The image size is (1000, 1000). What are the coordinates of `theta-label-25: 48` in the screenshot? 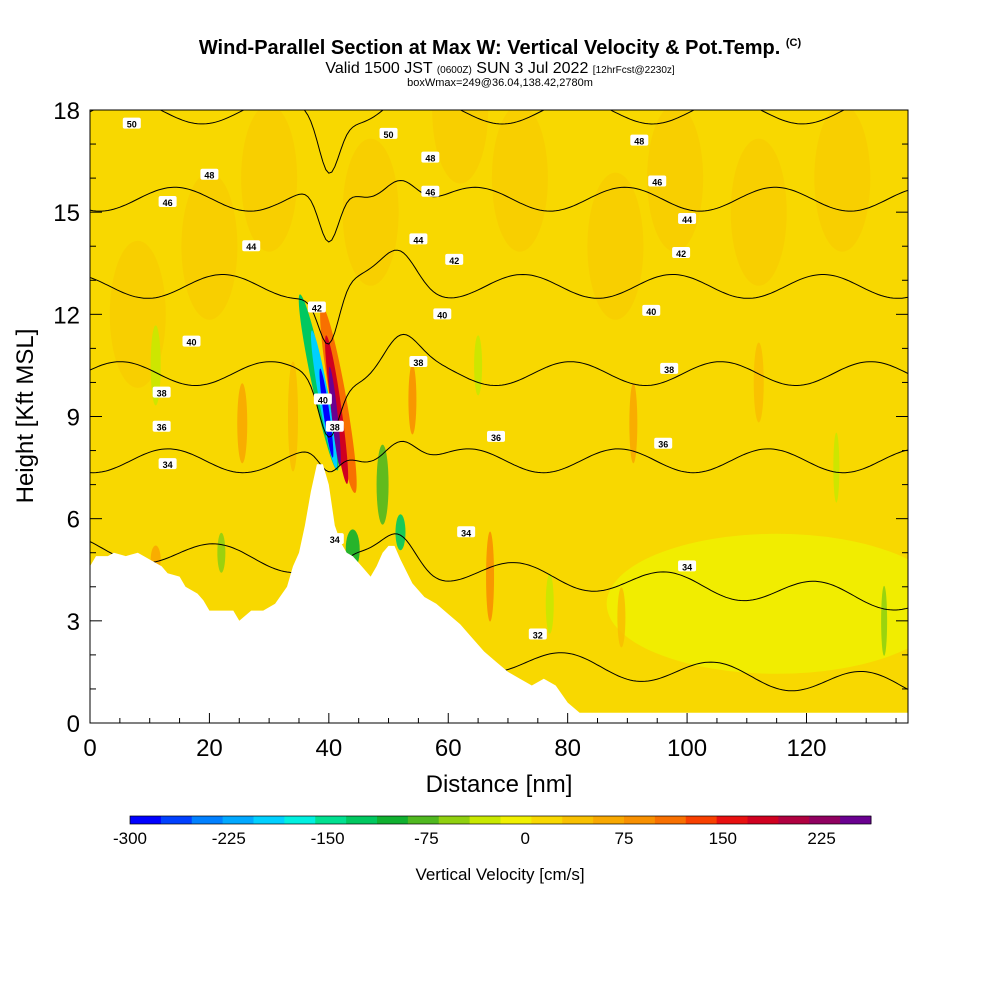 It's located at (209, 176).